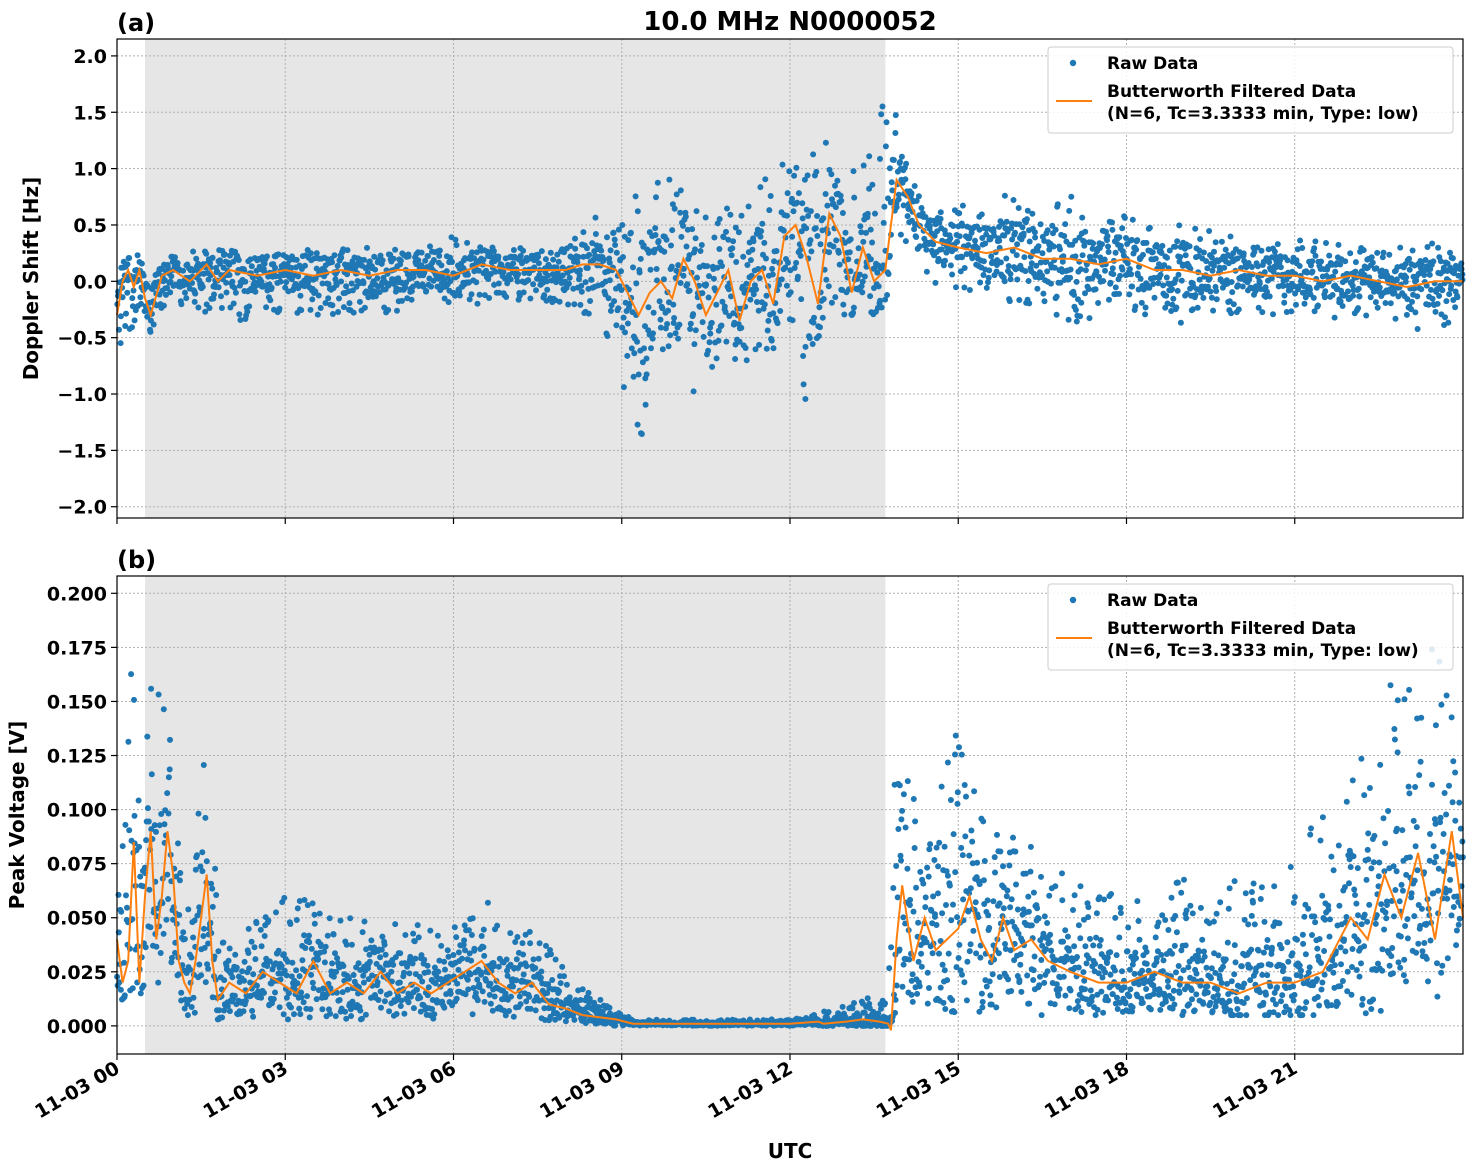  I want to click on y-tick-label: 0.5, so click(90, 226).